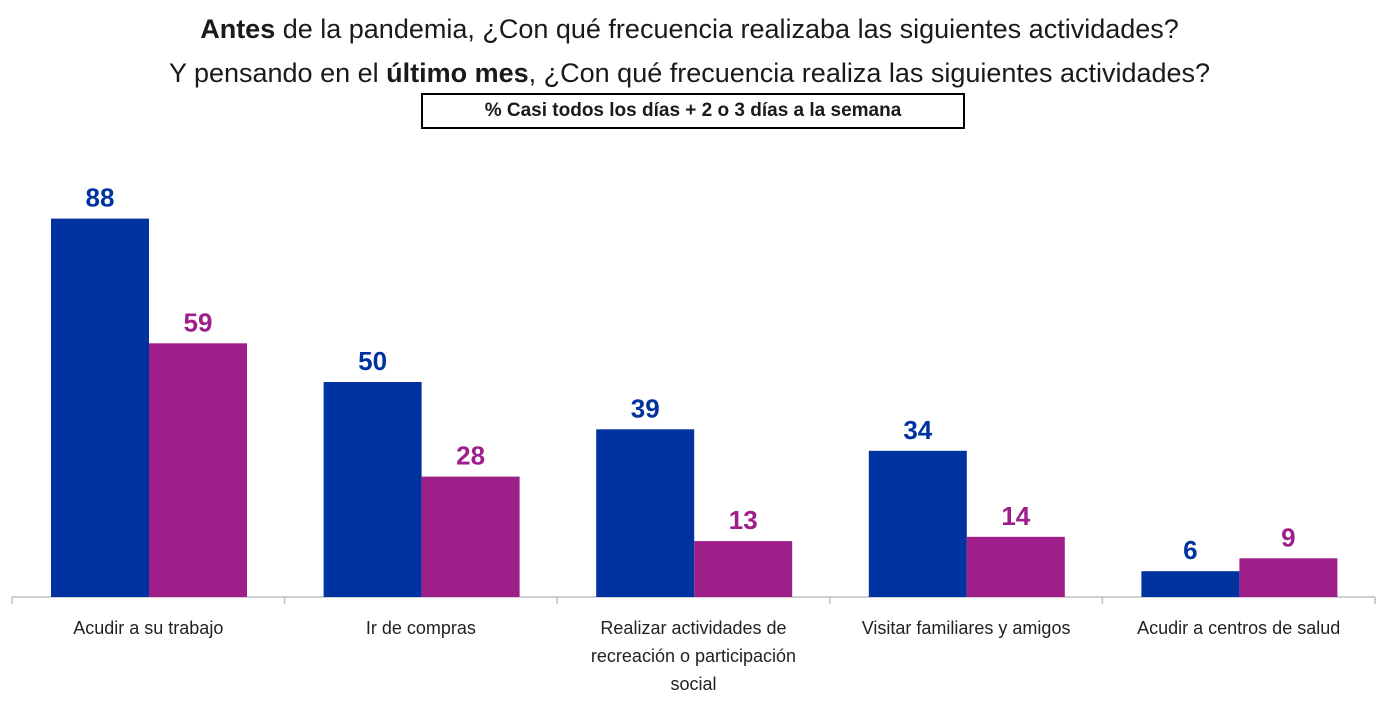  What do you see at coordinates (148, 628) in the screenshot?
I see `category-label: Acudir a su trabajo` at bounding box center [148, 628].